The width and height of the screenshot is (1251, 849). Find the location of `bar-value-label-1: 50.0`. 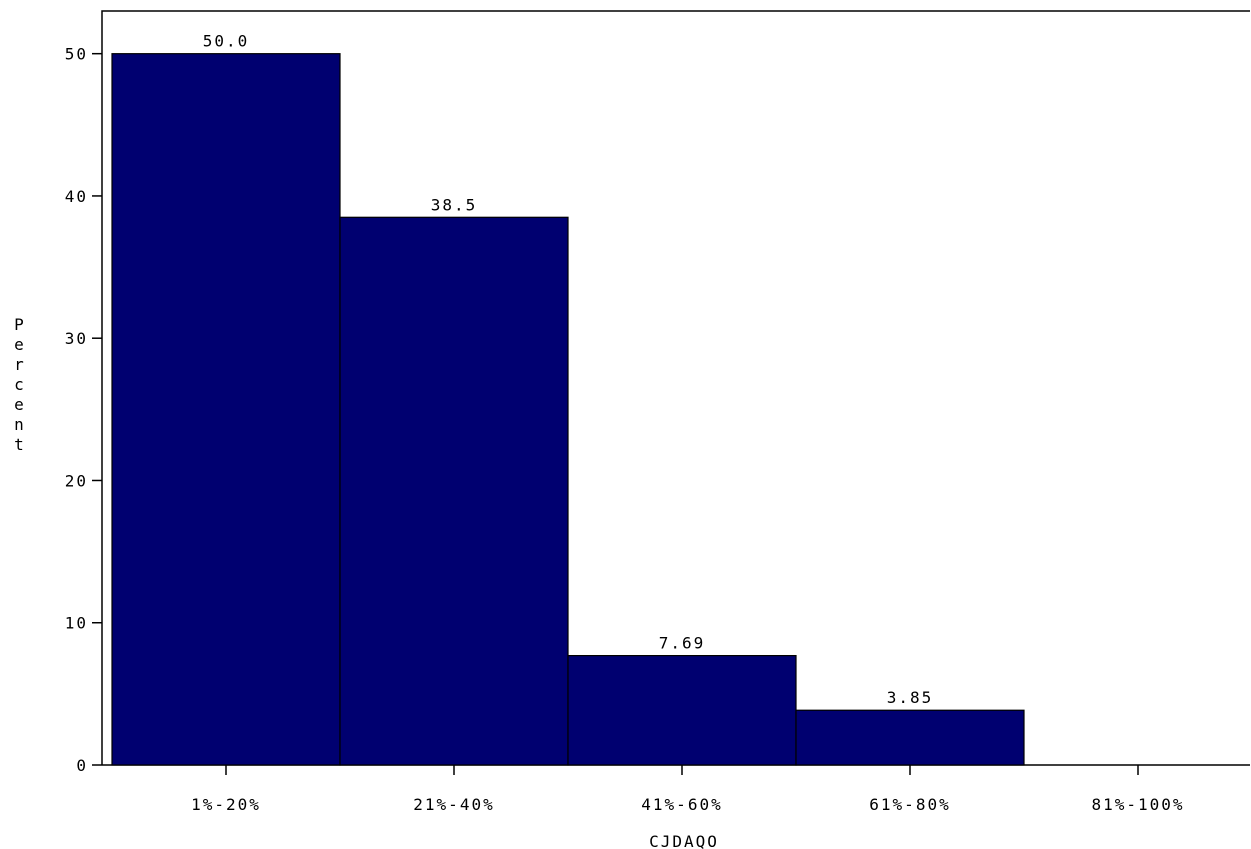

bar-value-label-1: 50.0 is located at coordinates (226, 41).